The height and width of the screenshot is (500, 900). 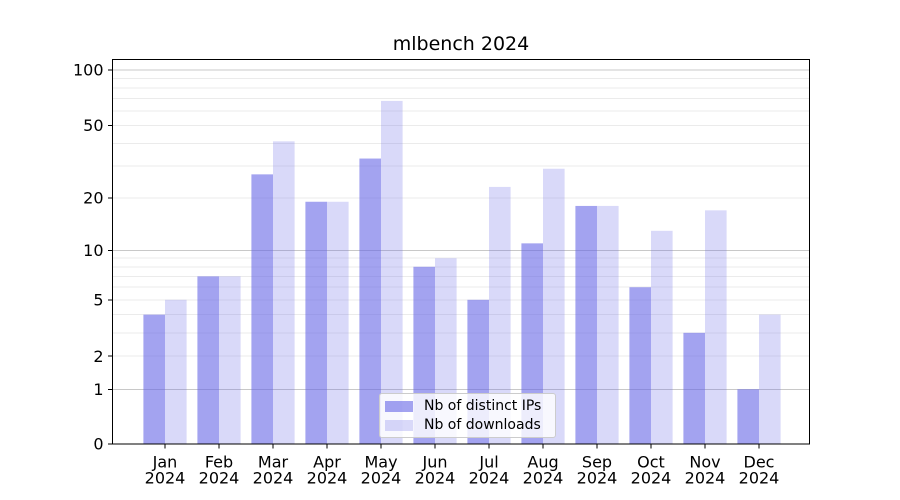 I want to click on x-tick-label-nov: Nov 2024, so click(x=705, y=470).